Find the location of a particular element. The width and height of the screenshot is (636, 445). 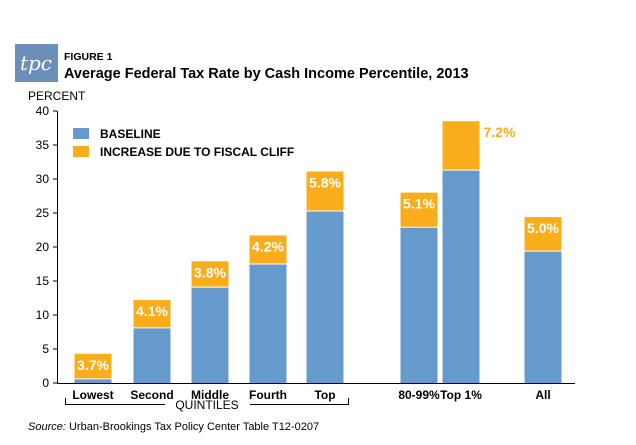

tpc-logo: tpc is located at coordinates (36, 63).